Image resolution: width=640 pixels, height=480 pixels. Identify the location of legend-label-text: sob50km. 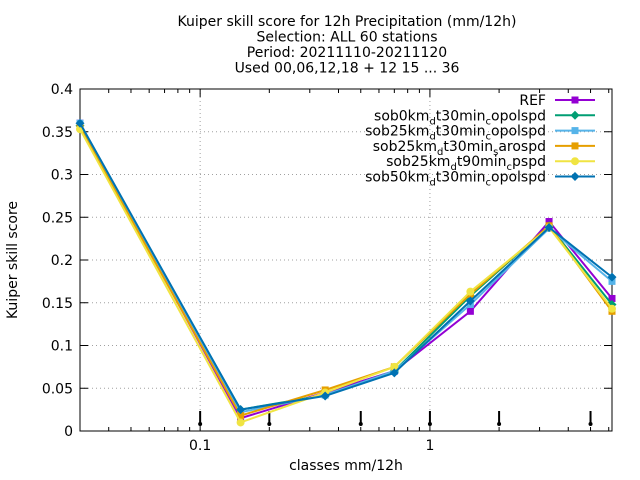
(397, 178).